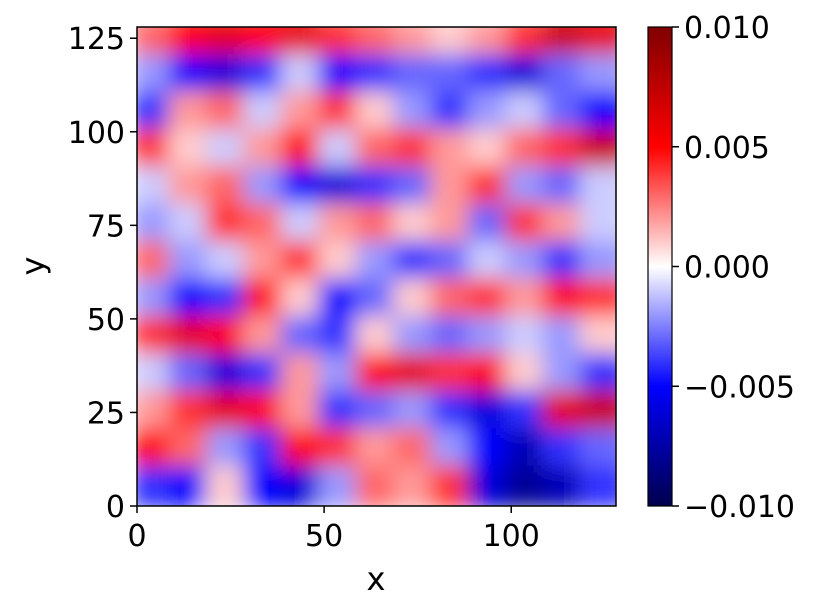 The width and height of the screenshot is (831, 609). I want to click on y-tick-label: 100, so click(96, 133).